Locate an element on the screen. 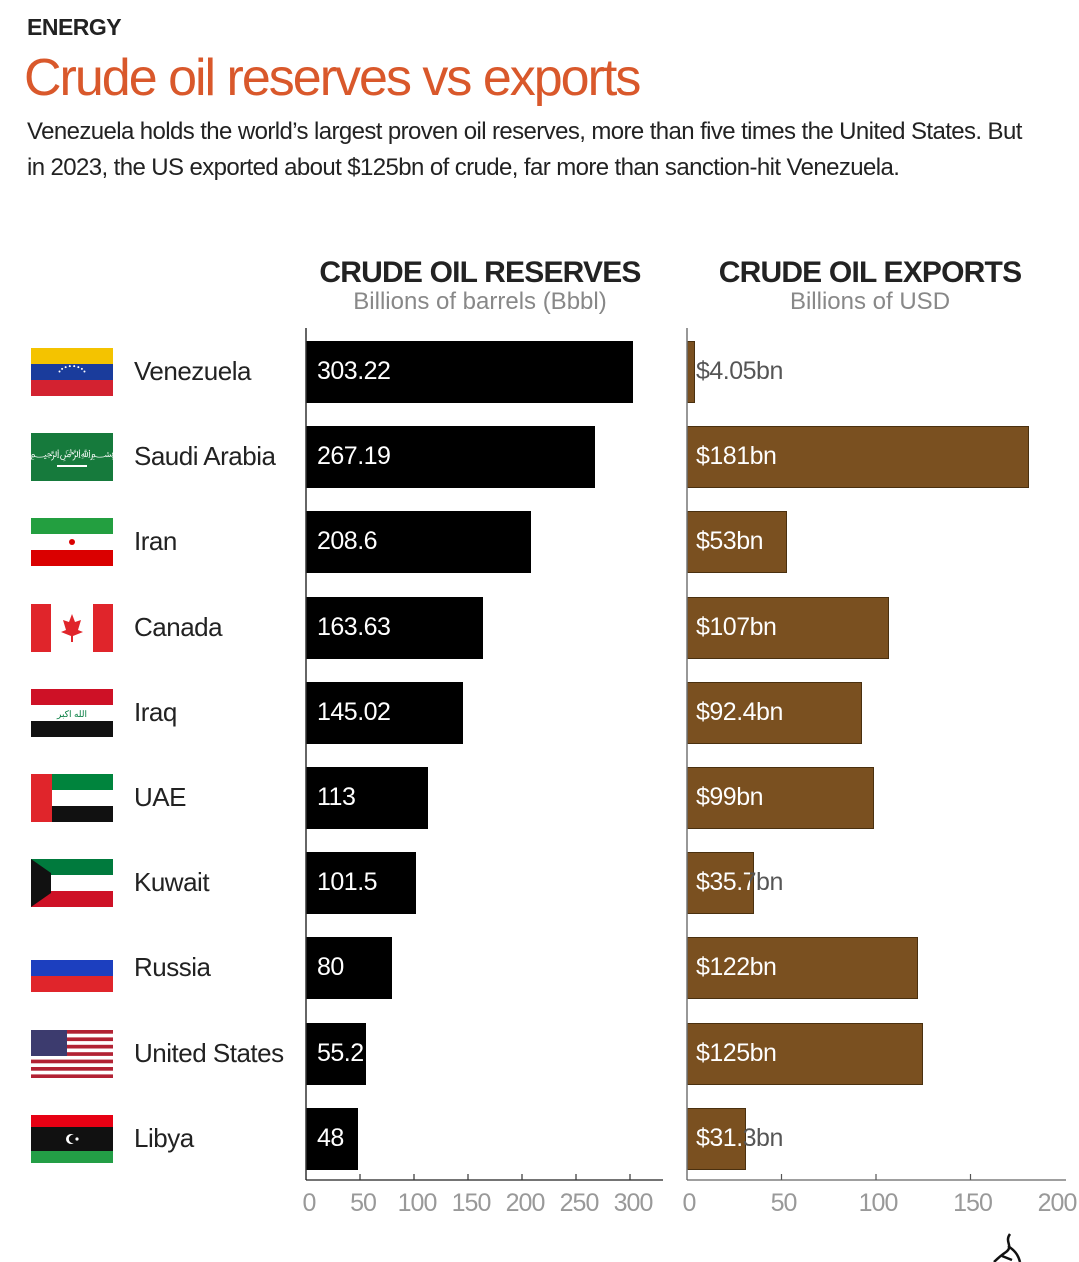  exports-panel-subtitle: Billions of USD is located at coordinates (870, 301).